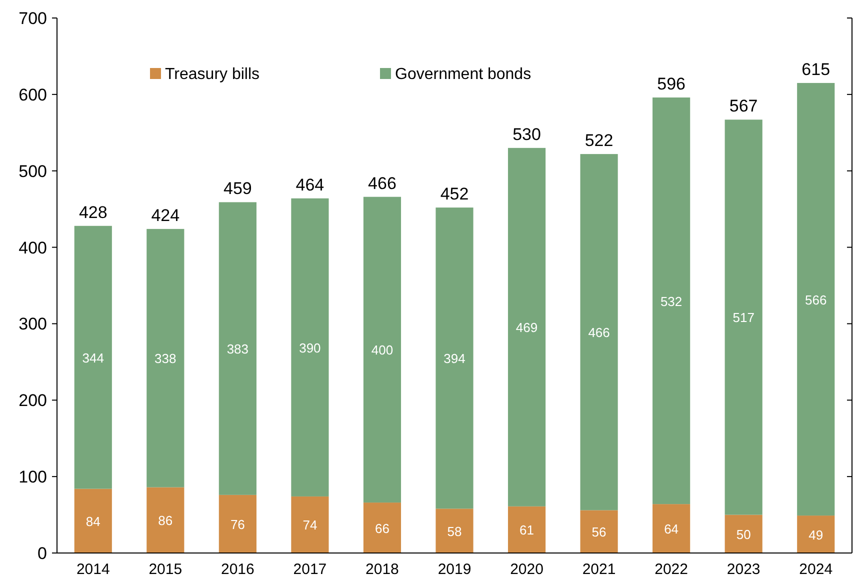  I want to click on x-tick-label: 2016, so click(237, 569).